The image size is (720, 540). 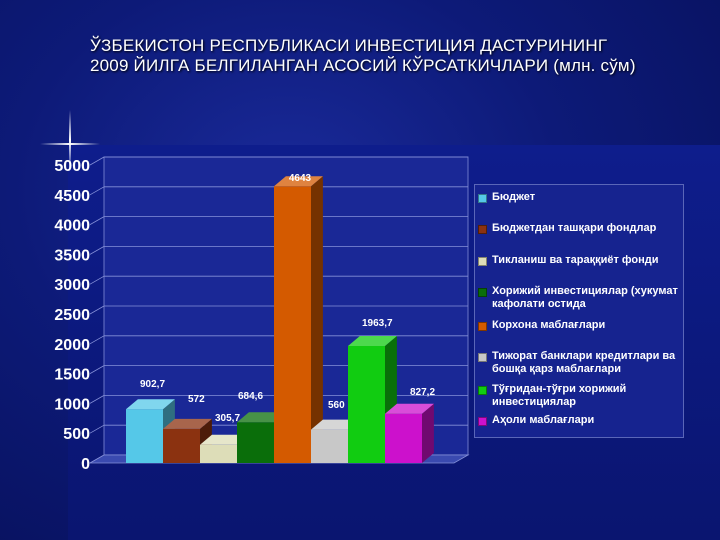 What do you see at coordinates (72, 196) in the screenshot?
I see `y-tick-label: 4500` at bounding box center [72, 196].